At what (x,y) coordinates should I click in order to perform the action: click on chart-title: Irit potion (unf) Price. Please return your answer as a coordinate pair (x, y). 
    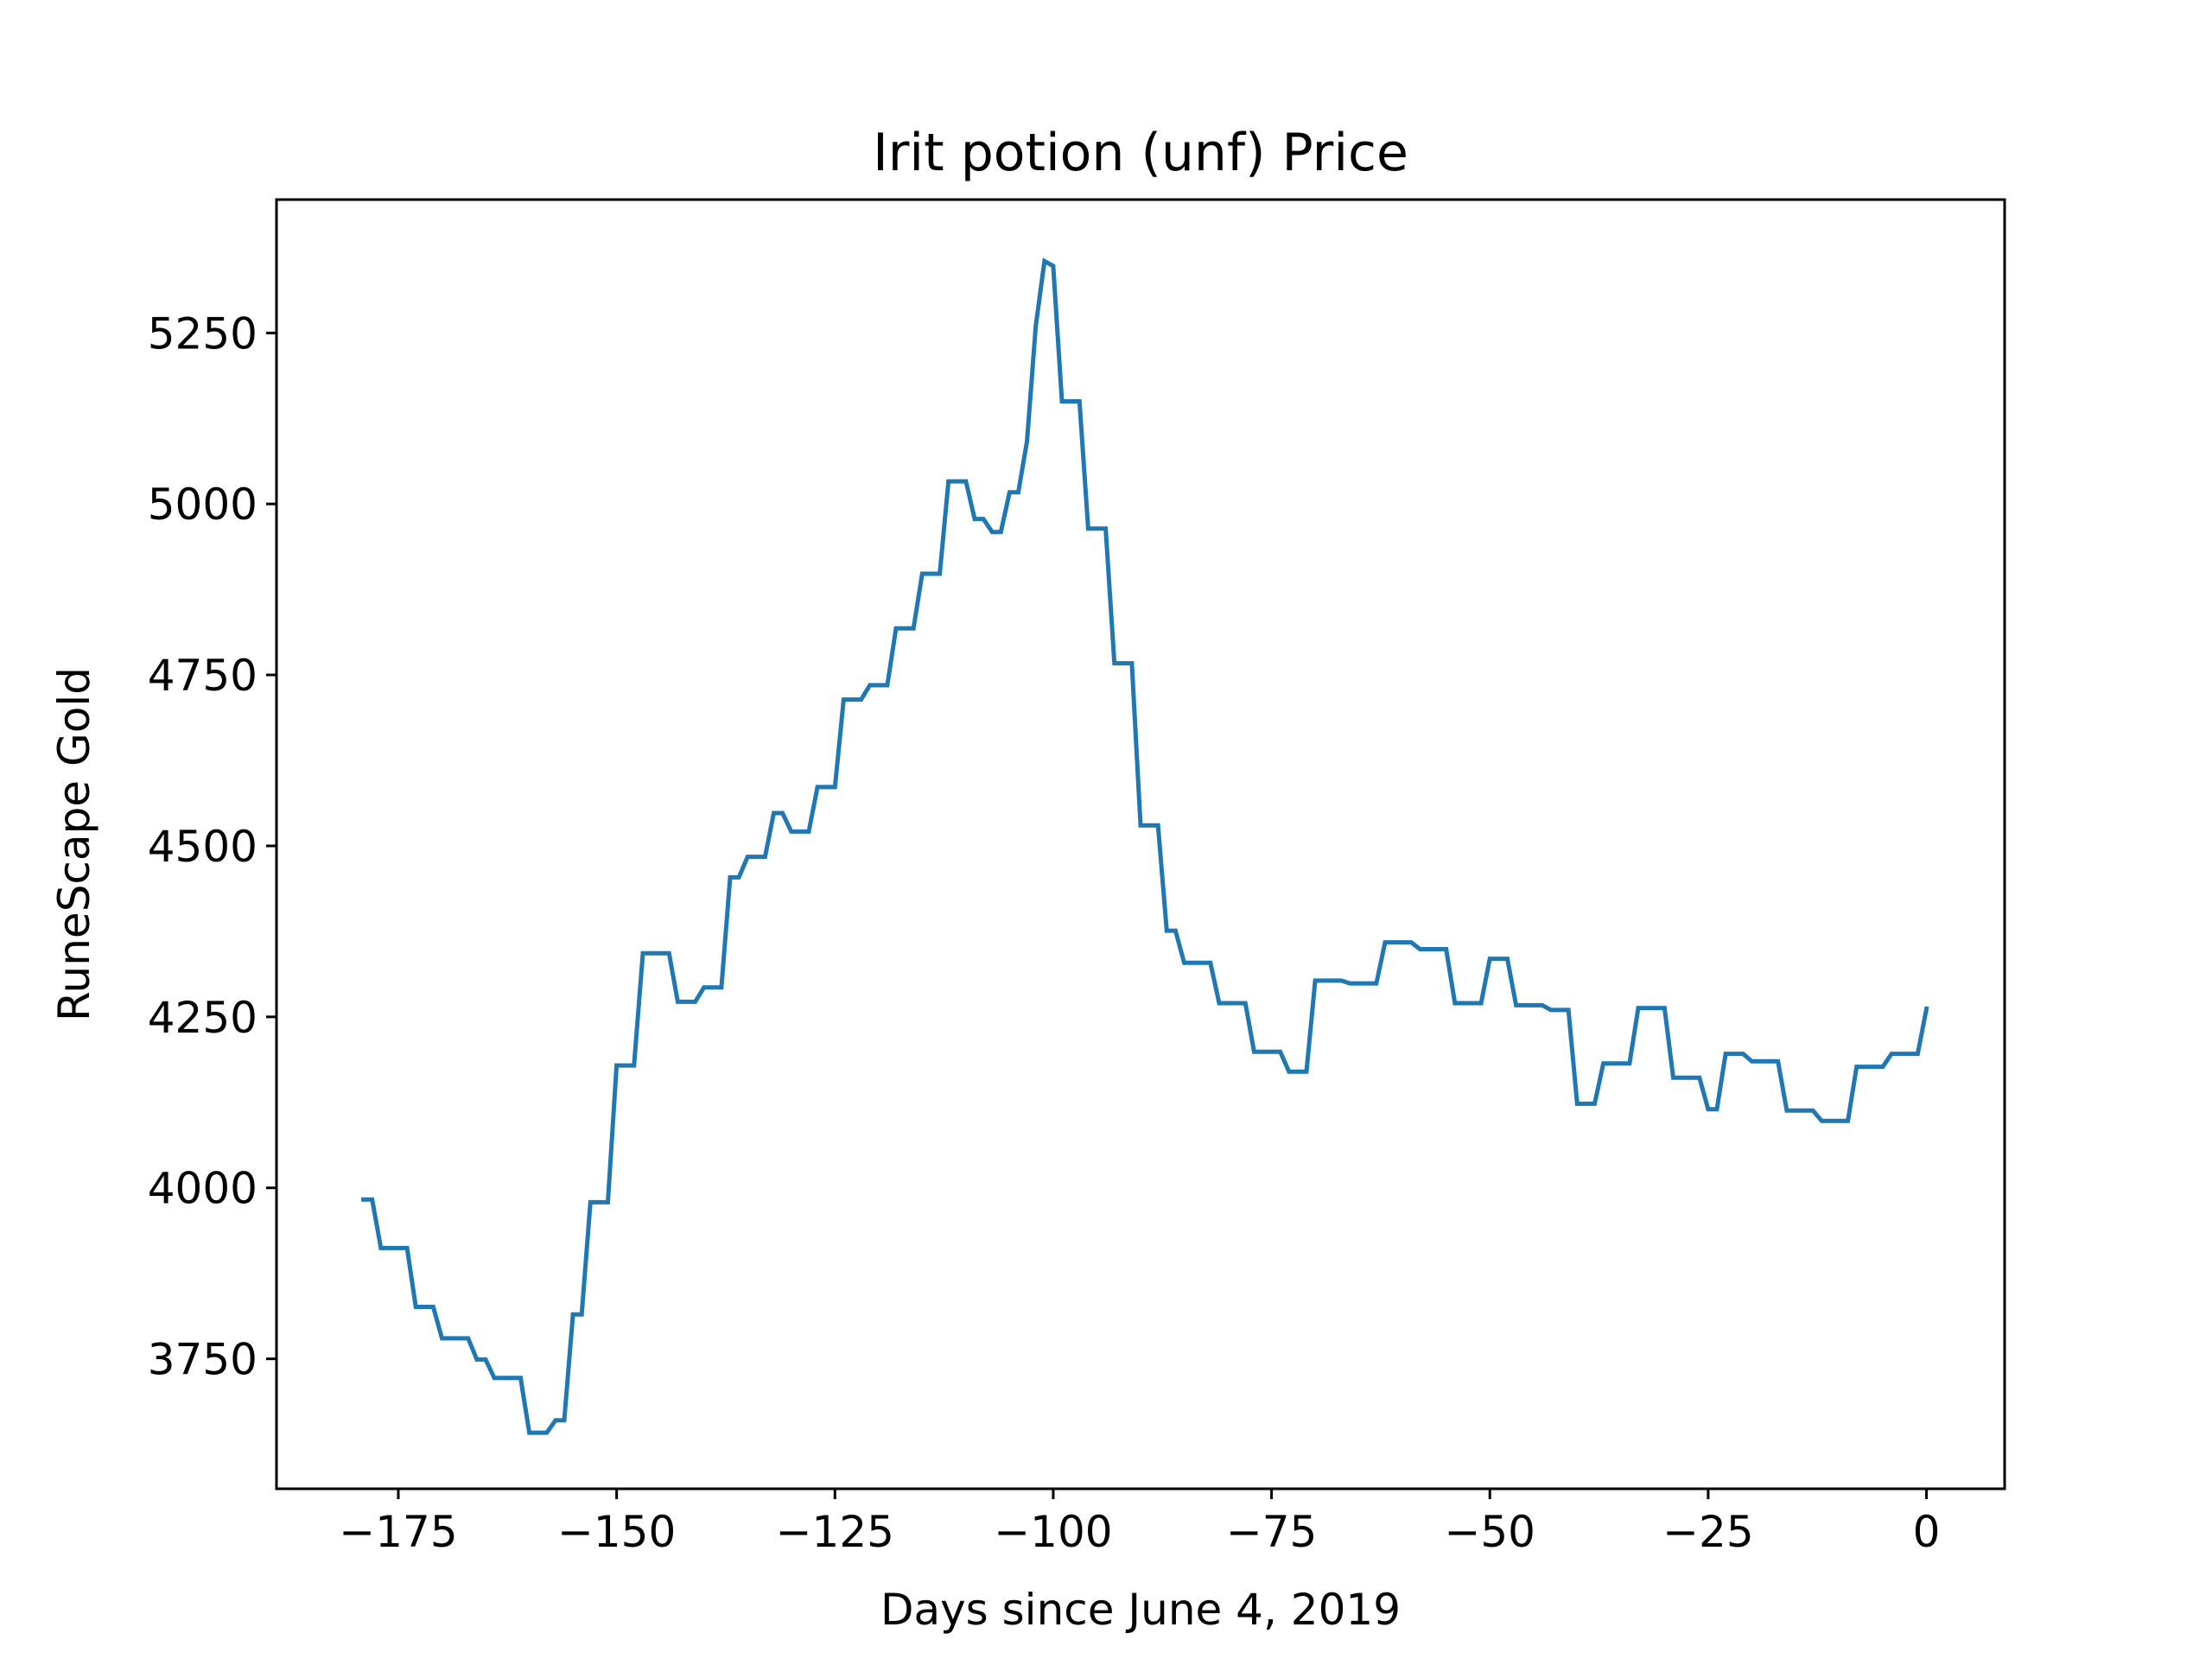
    Looking at the image, I should click on (1140, 153).